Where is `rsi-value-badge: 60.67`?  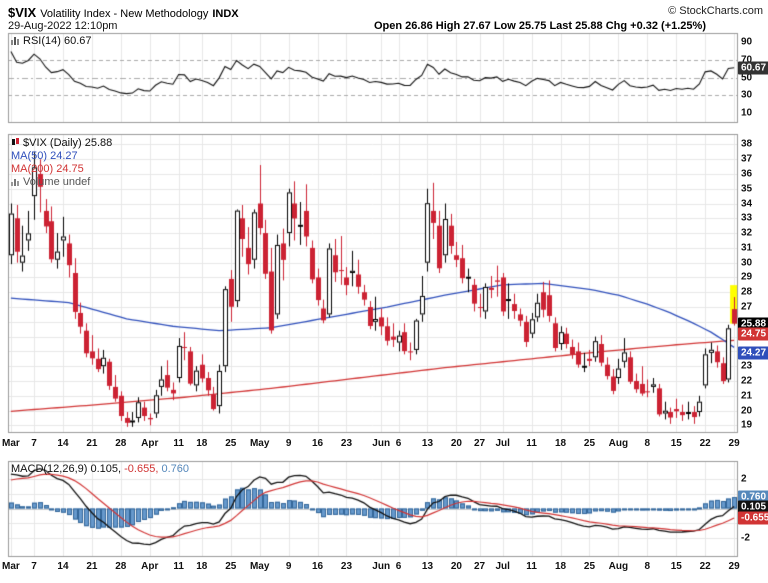 rsi-value-badge: 60.67 is located at coordinates (753, 68).